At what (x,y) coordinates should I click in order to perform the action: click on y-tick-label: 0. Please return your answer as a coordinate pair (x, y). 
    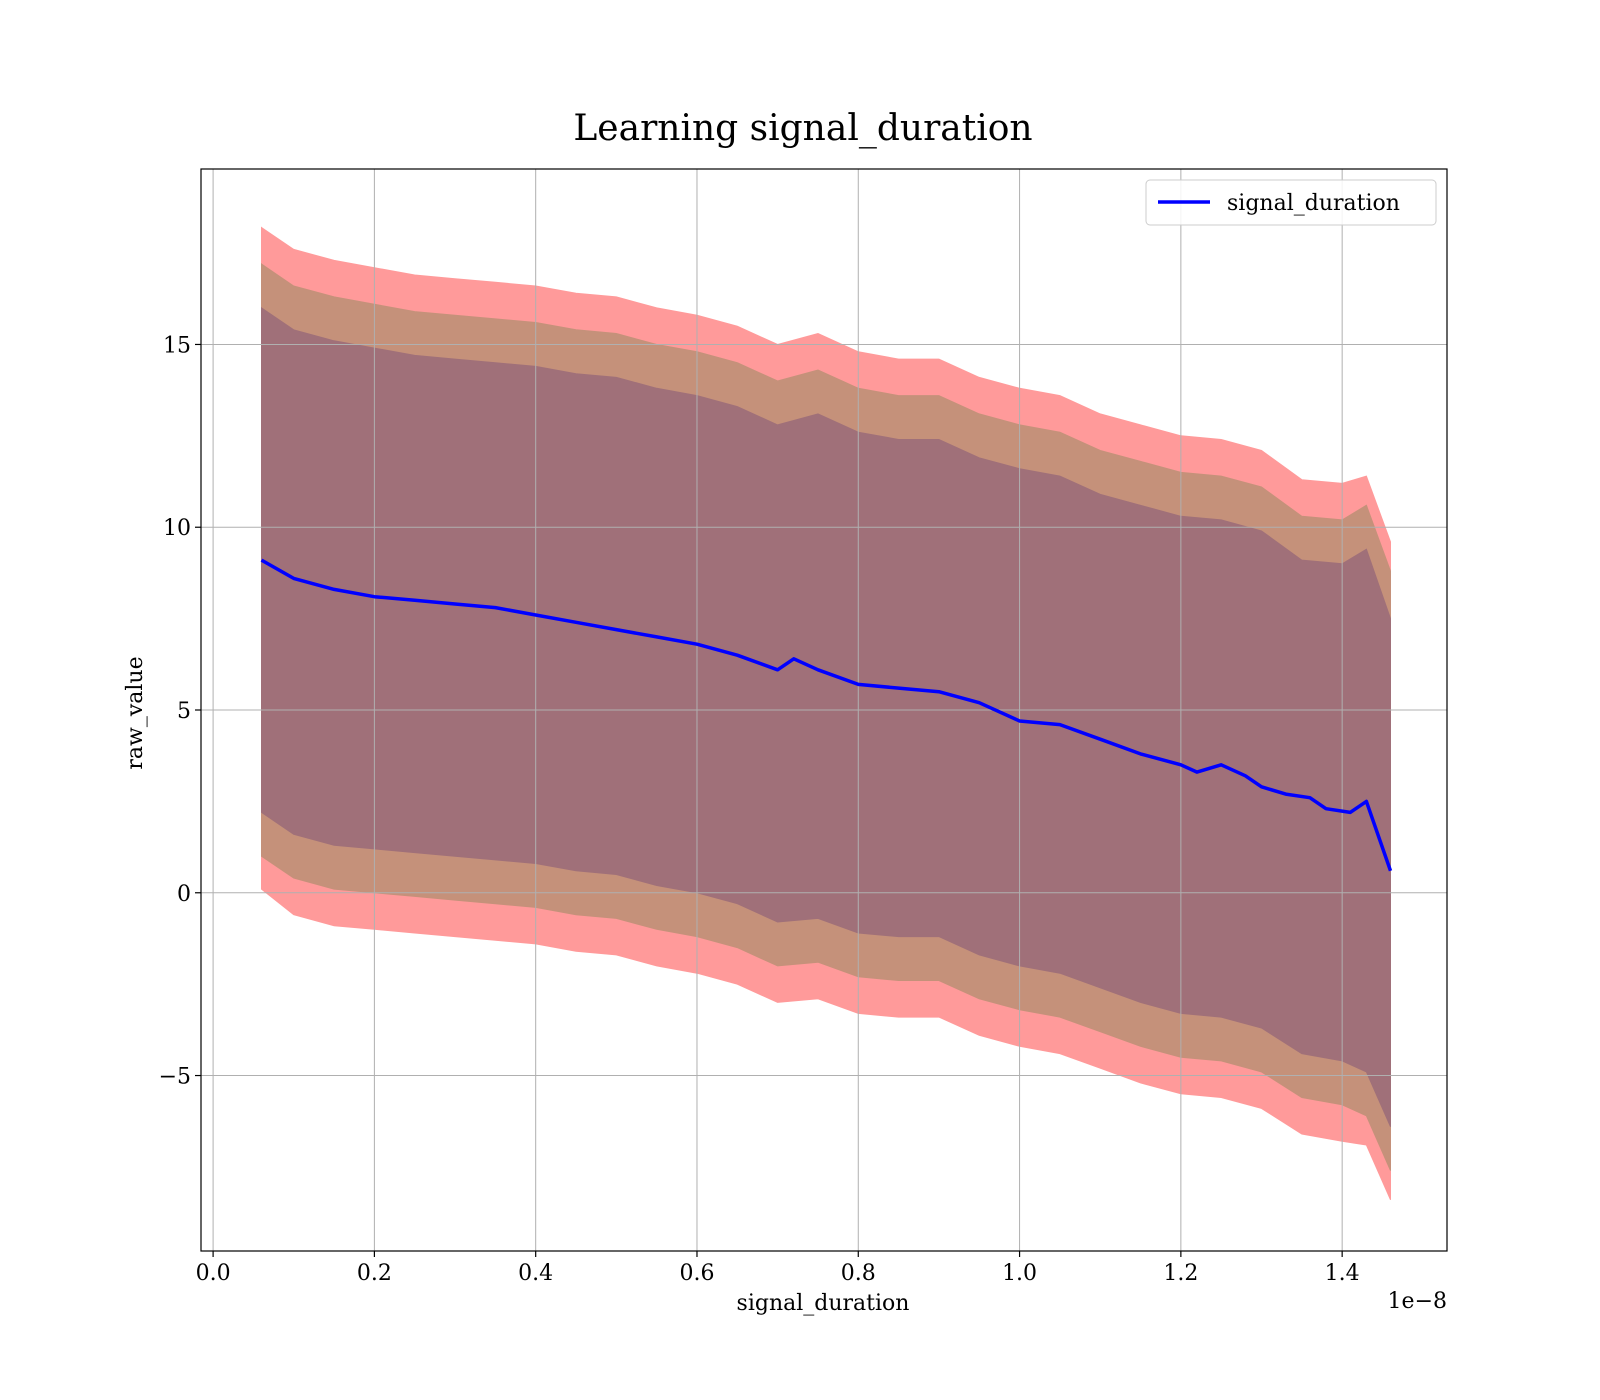
    Looking at the image, I should click on (184, 894).